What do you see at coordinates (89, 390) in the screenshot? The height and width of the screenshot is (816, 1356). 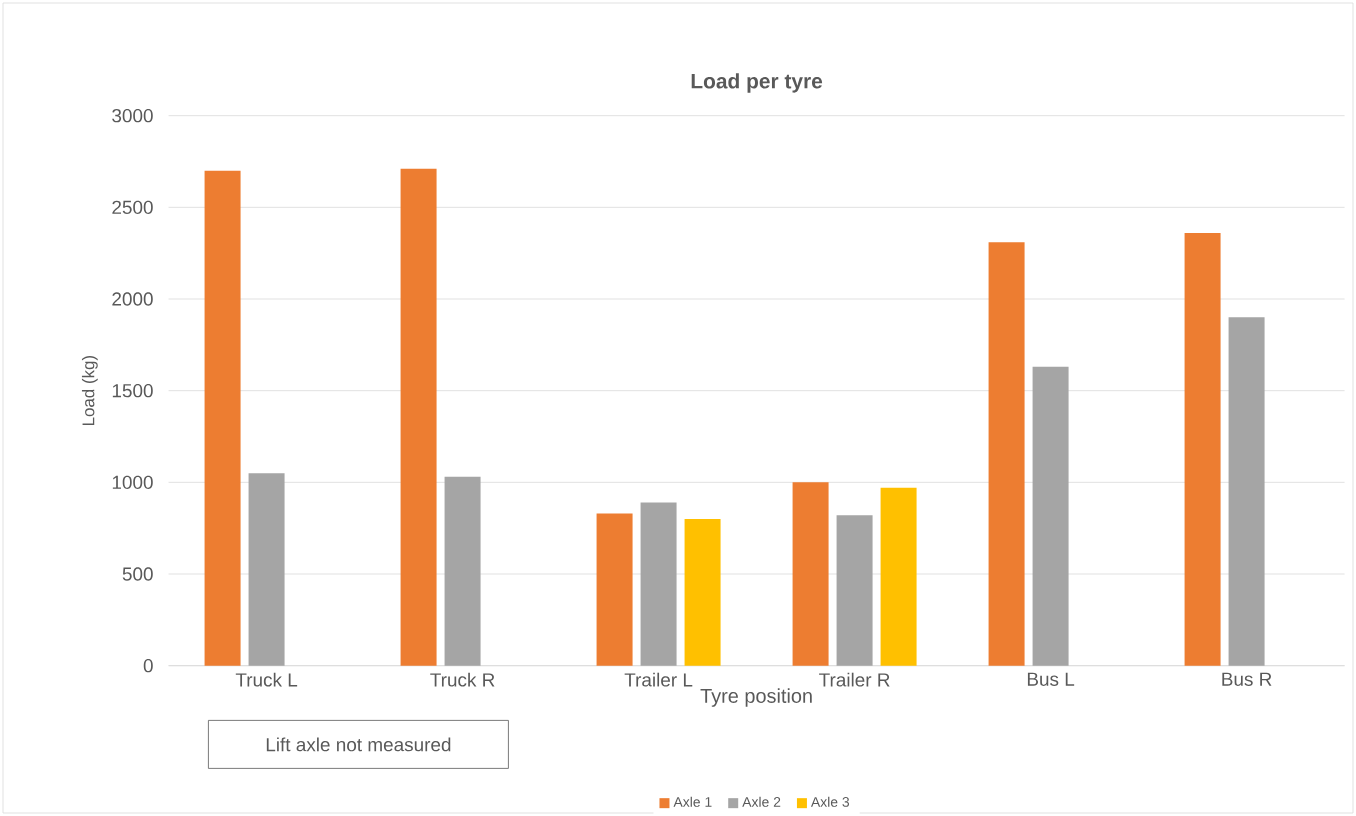 I see `y-axis-title: Load (kg)` at bounding box center [89, 390].